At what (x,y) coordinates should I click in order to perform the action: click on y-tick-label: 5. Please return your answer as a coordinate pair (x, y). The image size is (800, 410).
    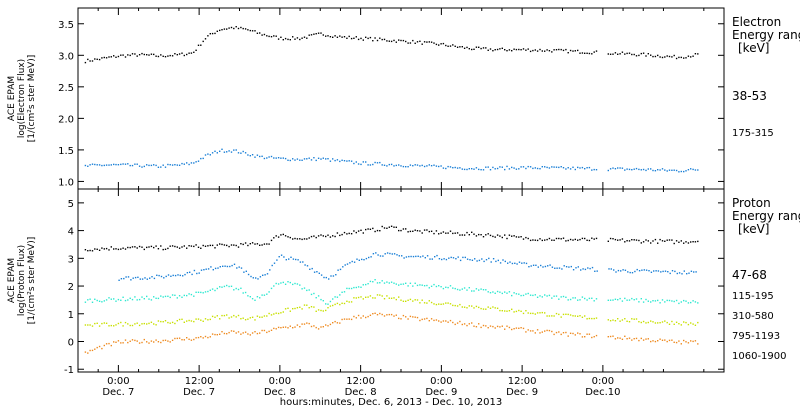
    Looking at the image, I should click on (71, 204).